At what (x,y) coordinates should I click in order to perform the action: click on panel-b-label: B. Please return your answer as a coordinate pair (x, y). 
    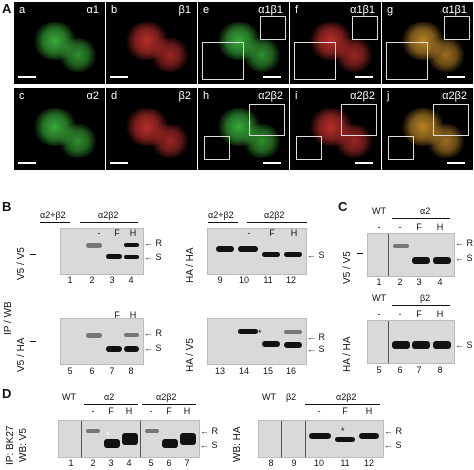
    Looking at the image, I should click on (7, 206).